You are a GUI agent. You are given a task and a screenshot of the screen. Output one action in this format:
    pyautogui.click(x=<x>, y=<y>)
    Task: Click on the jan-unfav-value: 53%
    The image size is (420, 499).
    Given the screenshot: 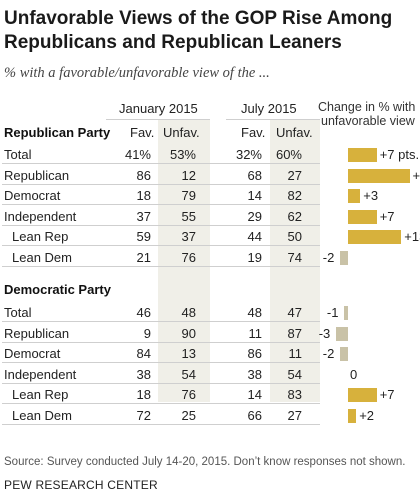 What is the action you would take?
    pyautogui.click(x=182, y=154)
    